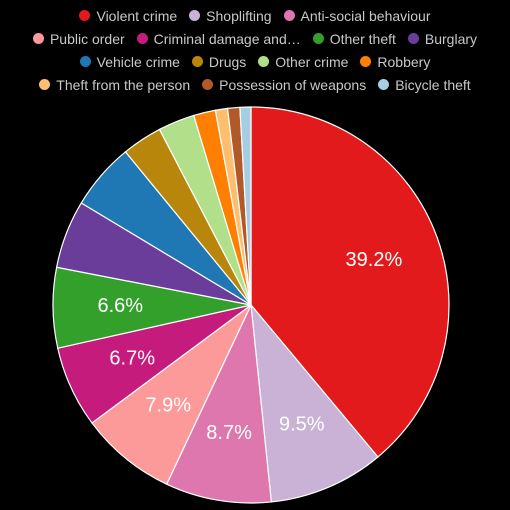 The image size is (510, 510). What do you see at coordinates (137, 15) in the screenshot?
I see `legend-label: Violent crime` at bounding box center [137, 15].